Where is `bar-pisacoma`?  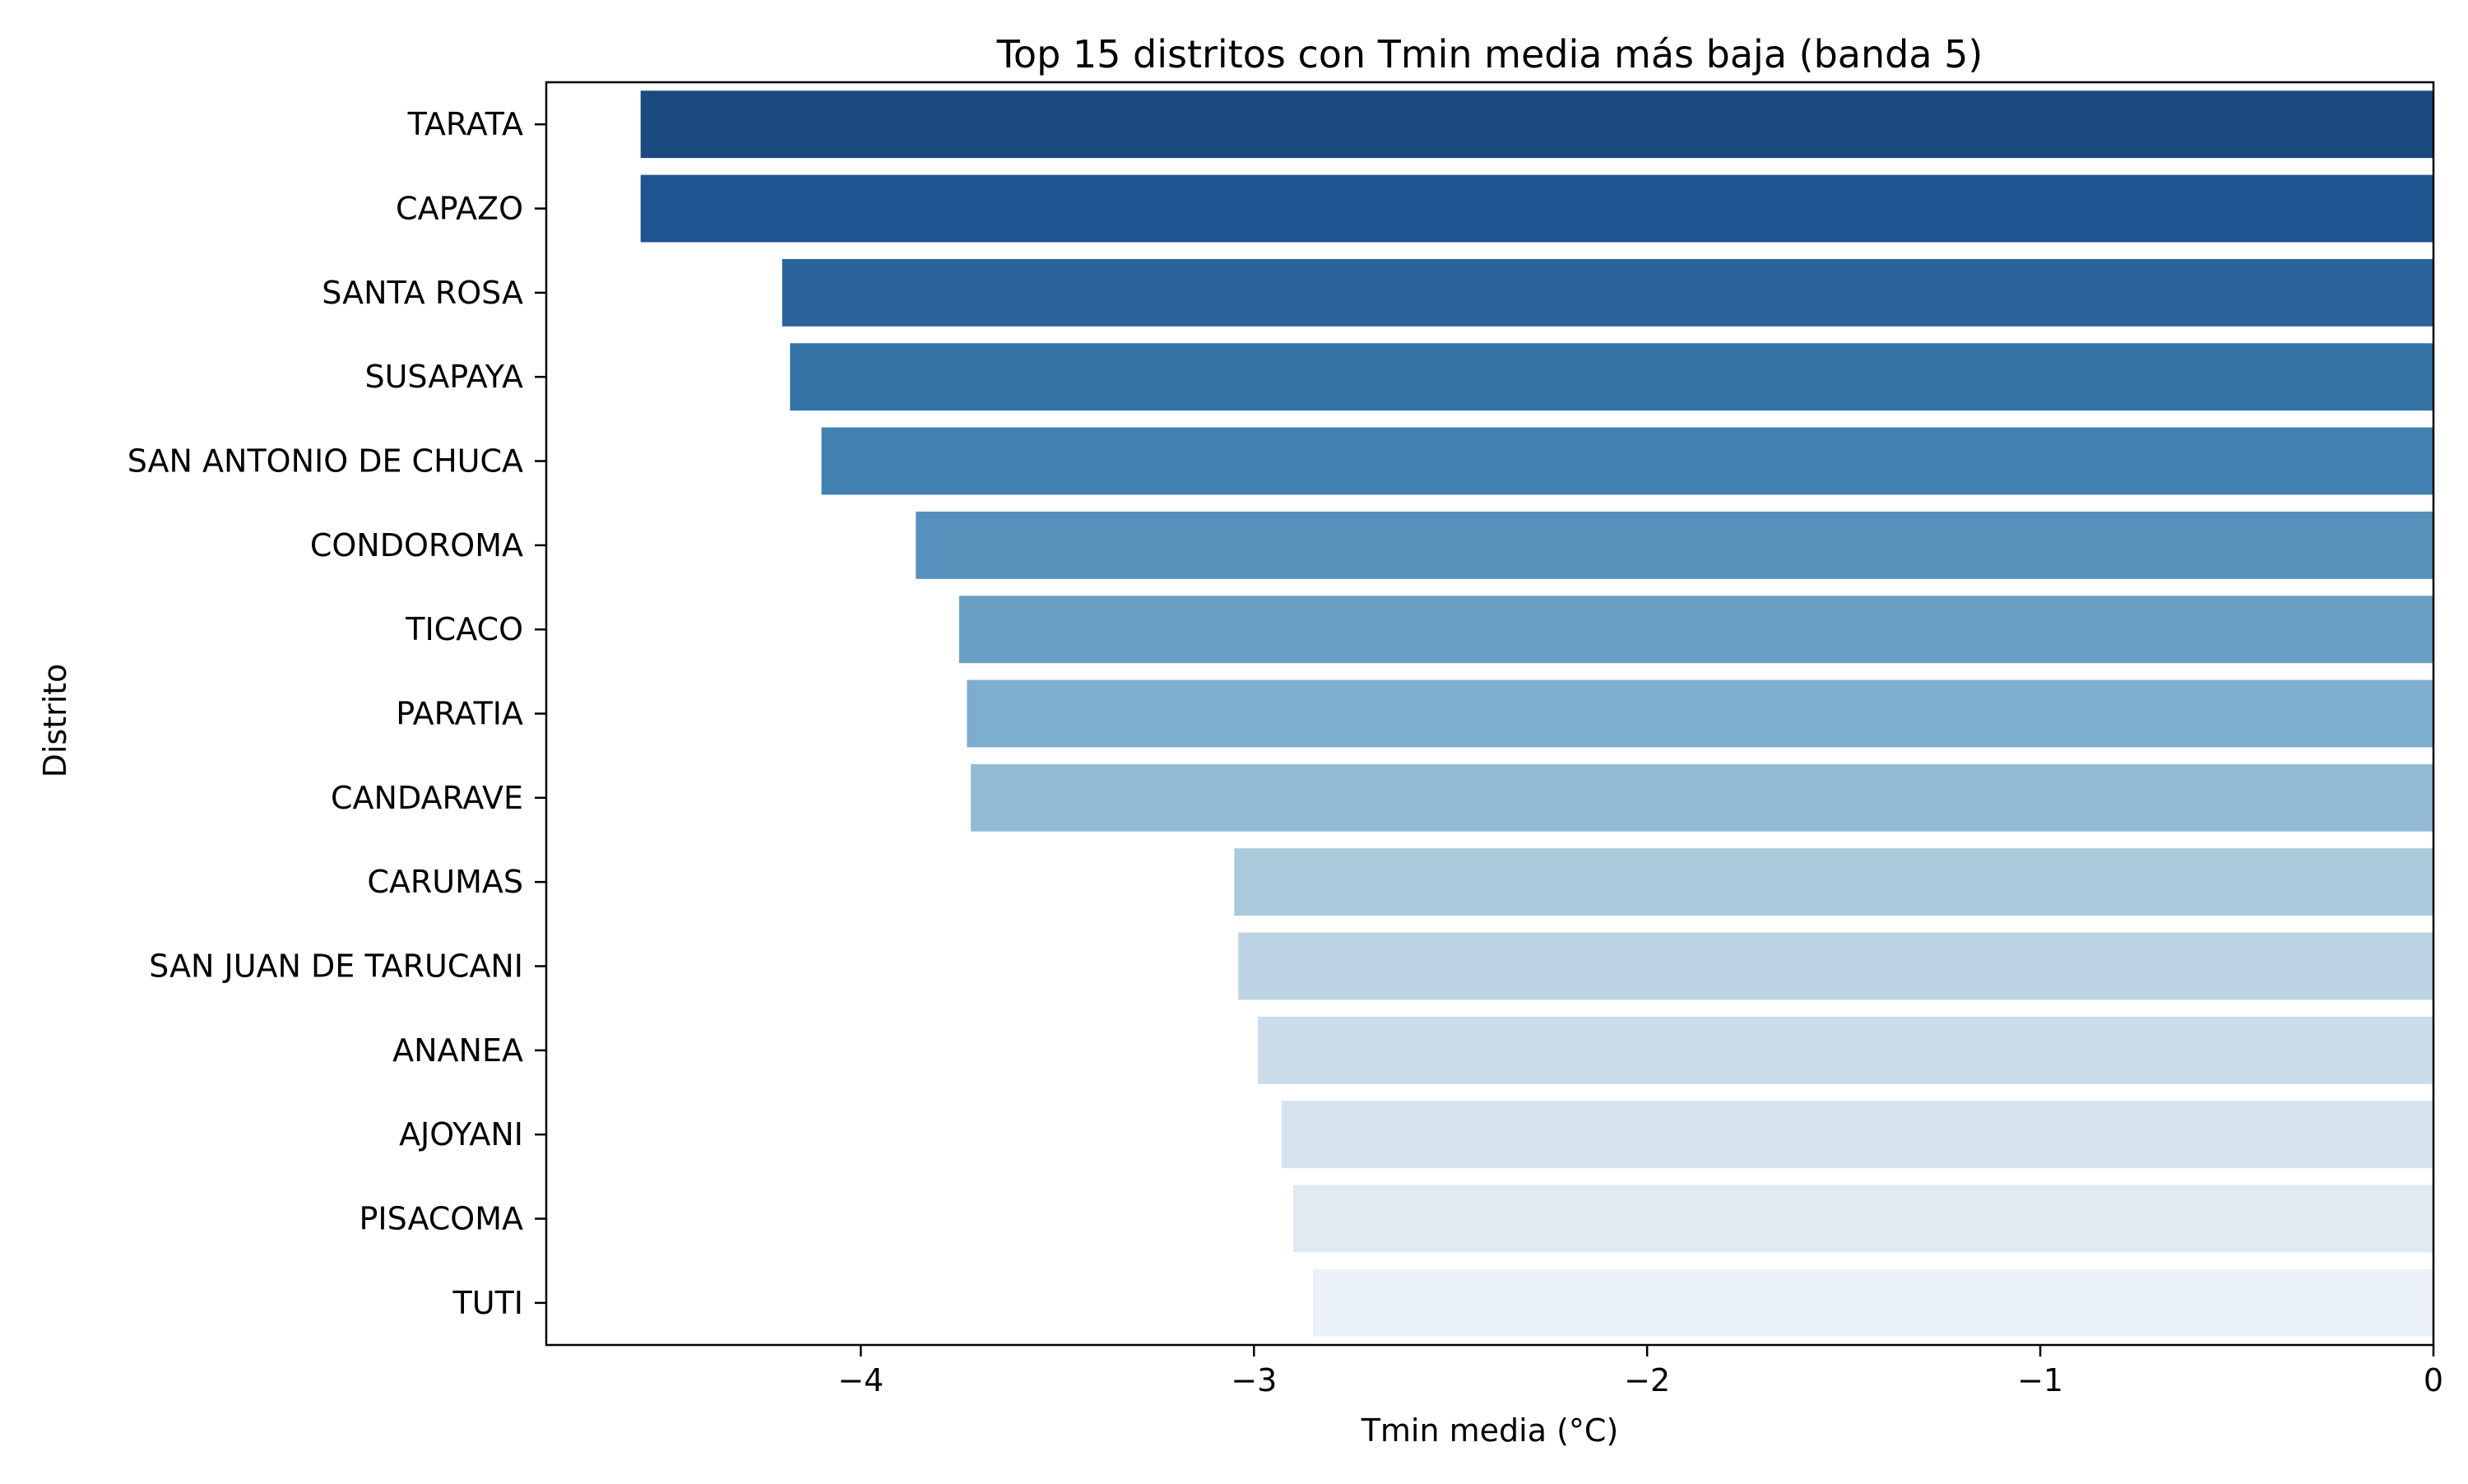 bar-pisacoma is located at coordinates (1863, 1219).